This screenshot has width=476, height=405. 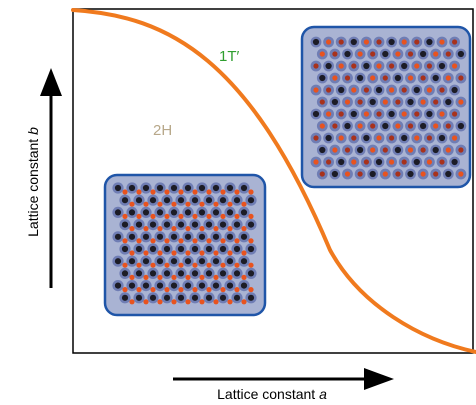 I want to click on inset-1t-prime-lattice, so click(x=386, y=107).